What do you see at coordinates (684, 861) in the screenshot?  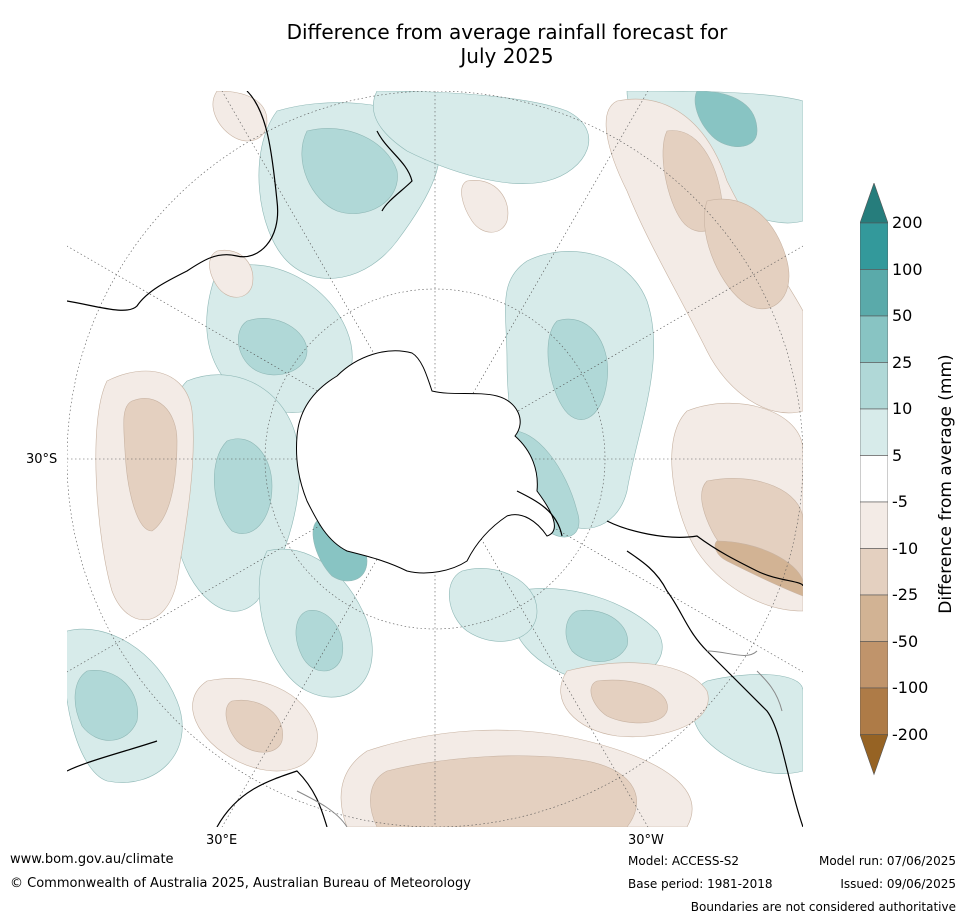 I see `footer-model: Model: ACCESS-S2` at bounding box center [684, 861].